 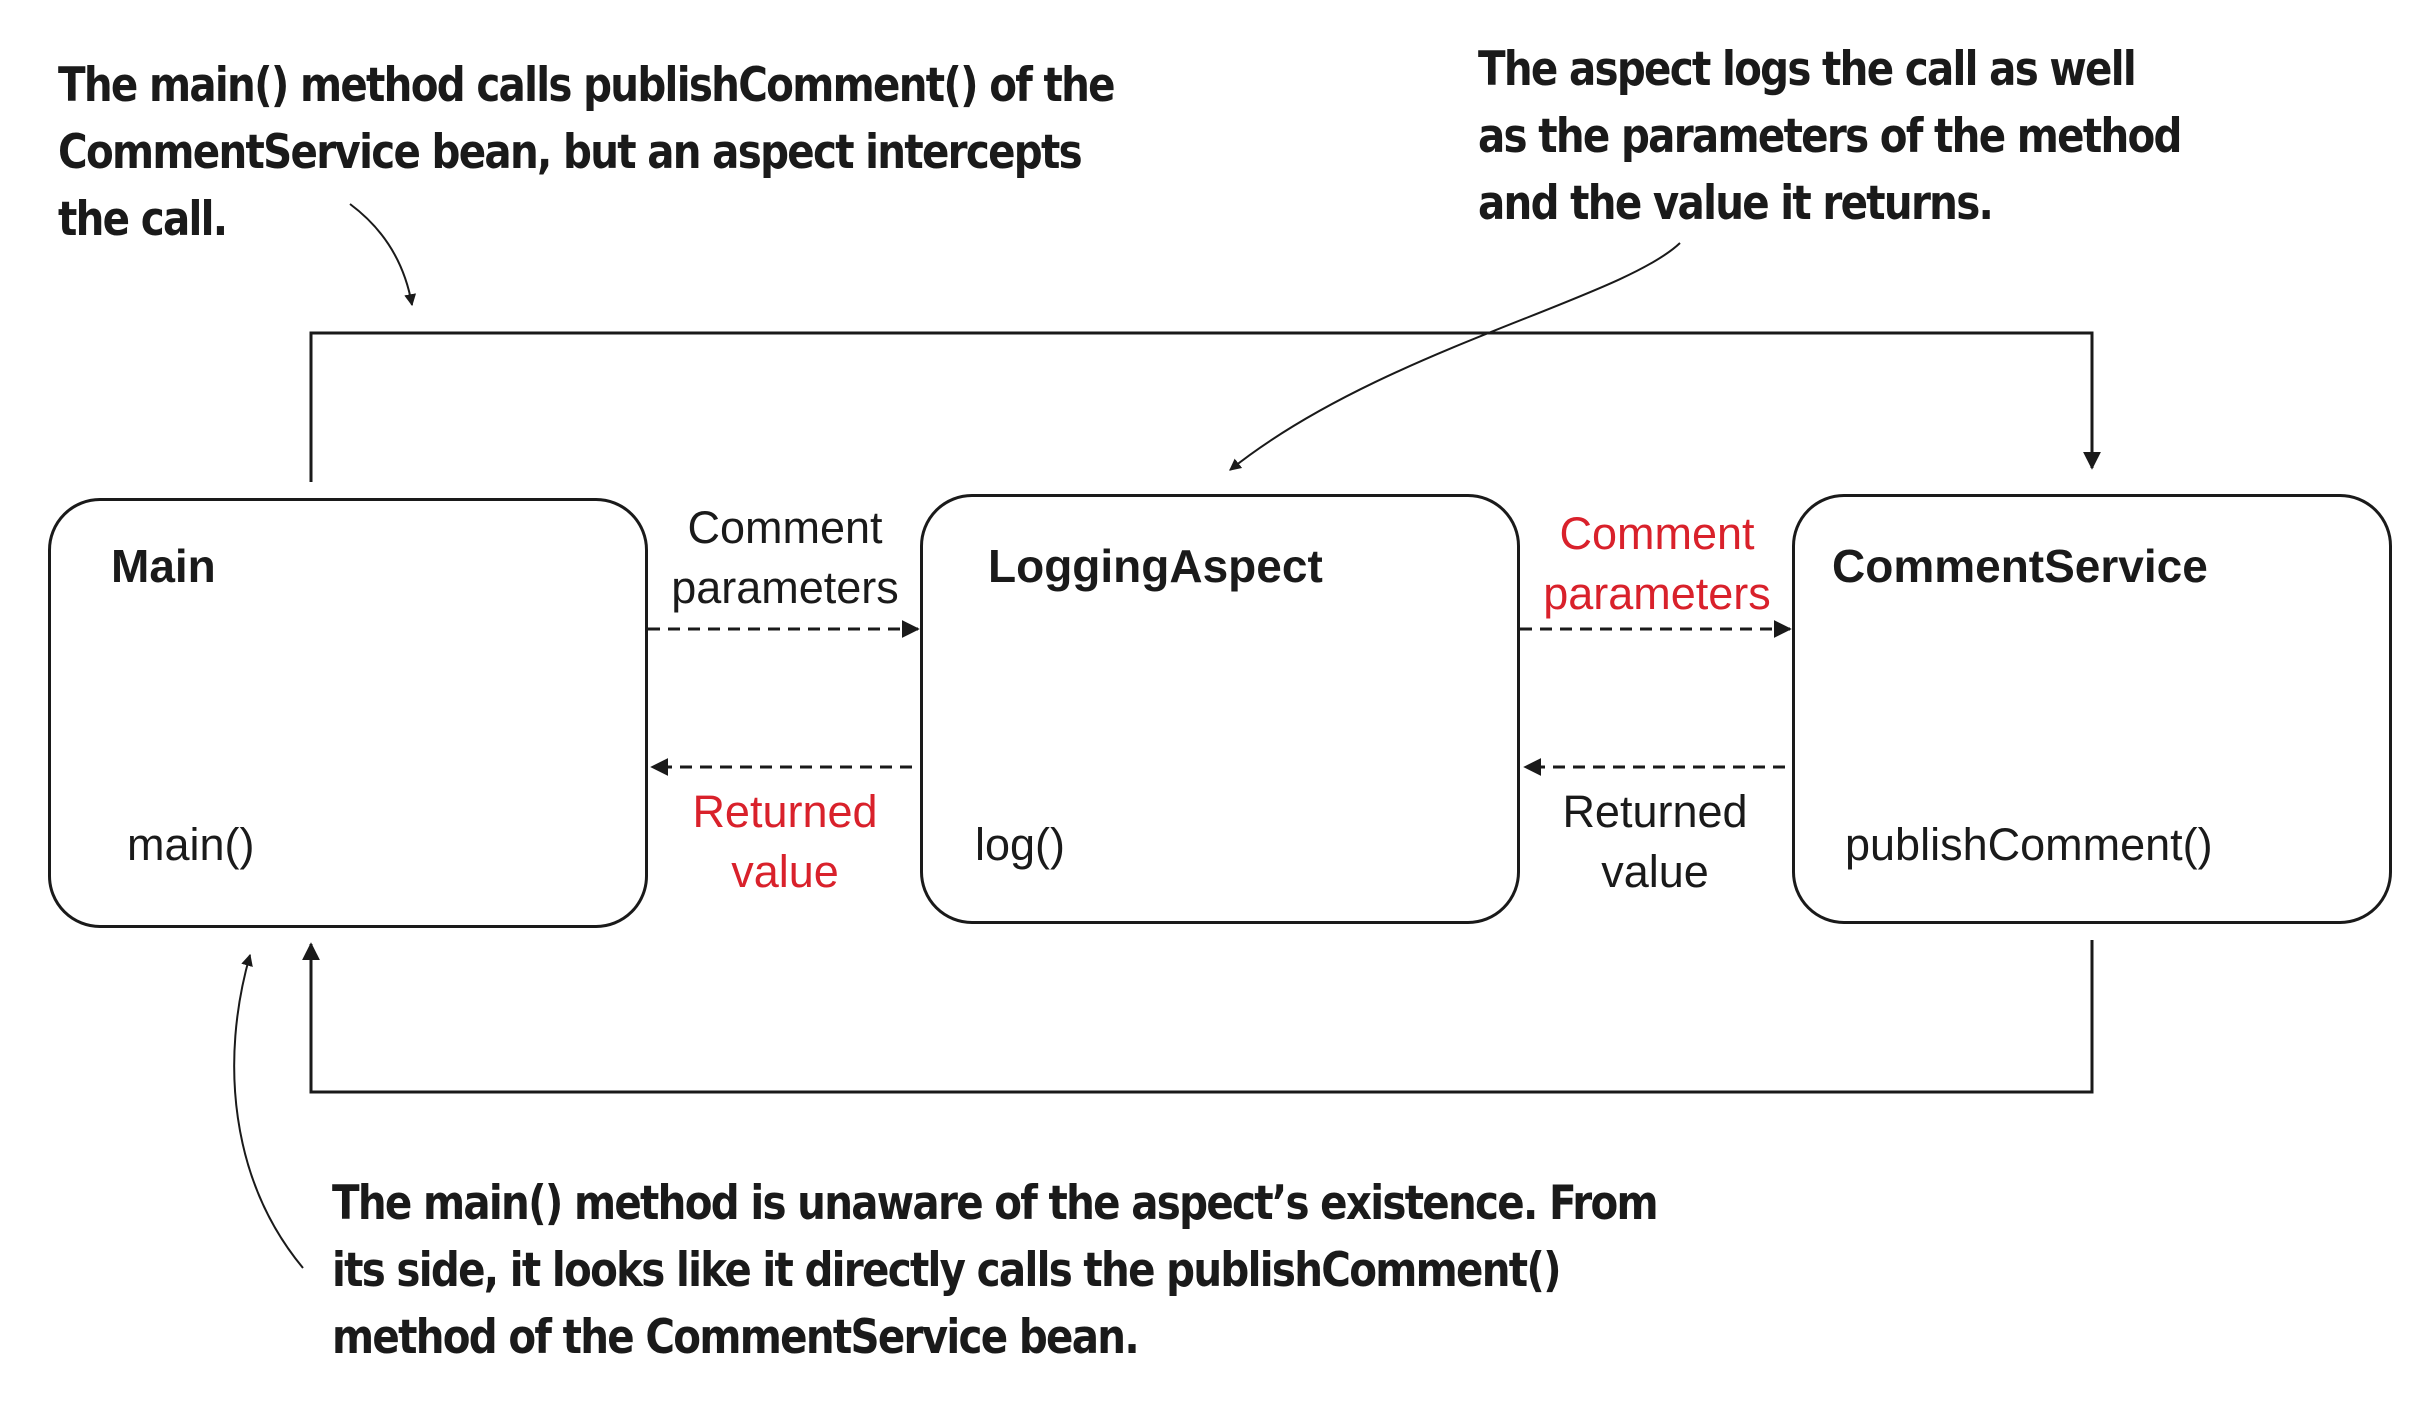 I want to click on comment-service-box: CommentService publishComment(), so click(x=2092, y=709).